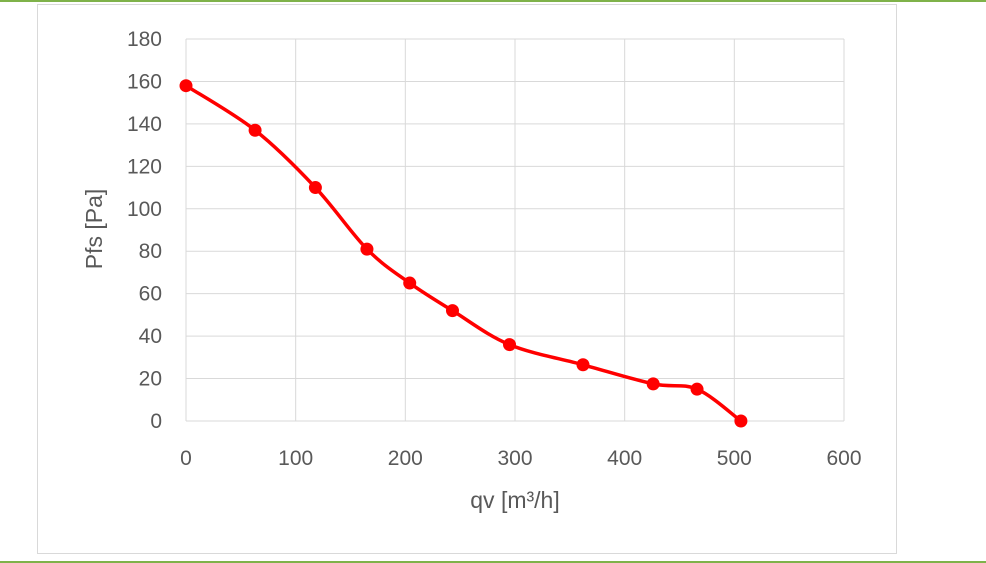 This screenshot has width=986, height=563. Describe the element at coordinates (514, 458) in the screenshot. I see `x-tick-label: 300` at that location.